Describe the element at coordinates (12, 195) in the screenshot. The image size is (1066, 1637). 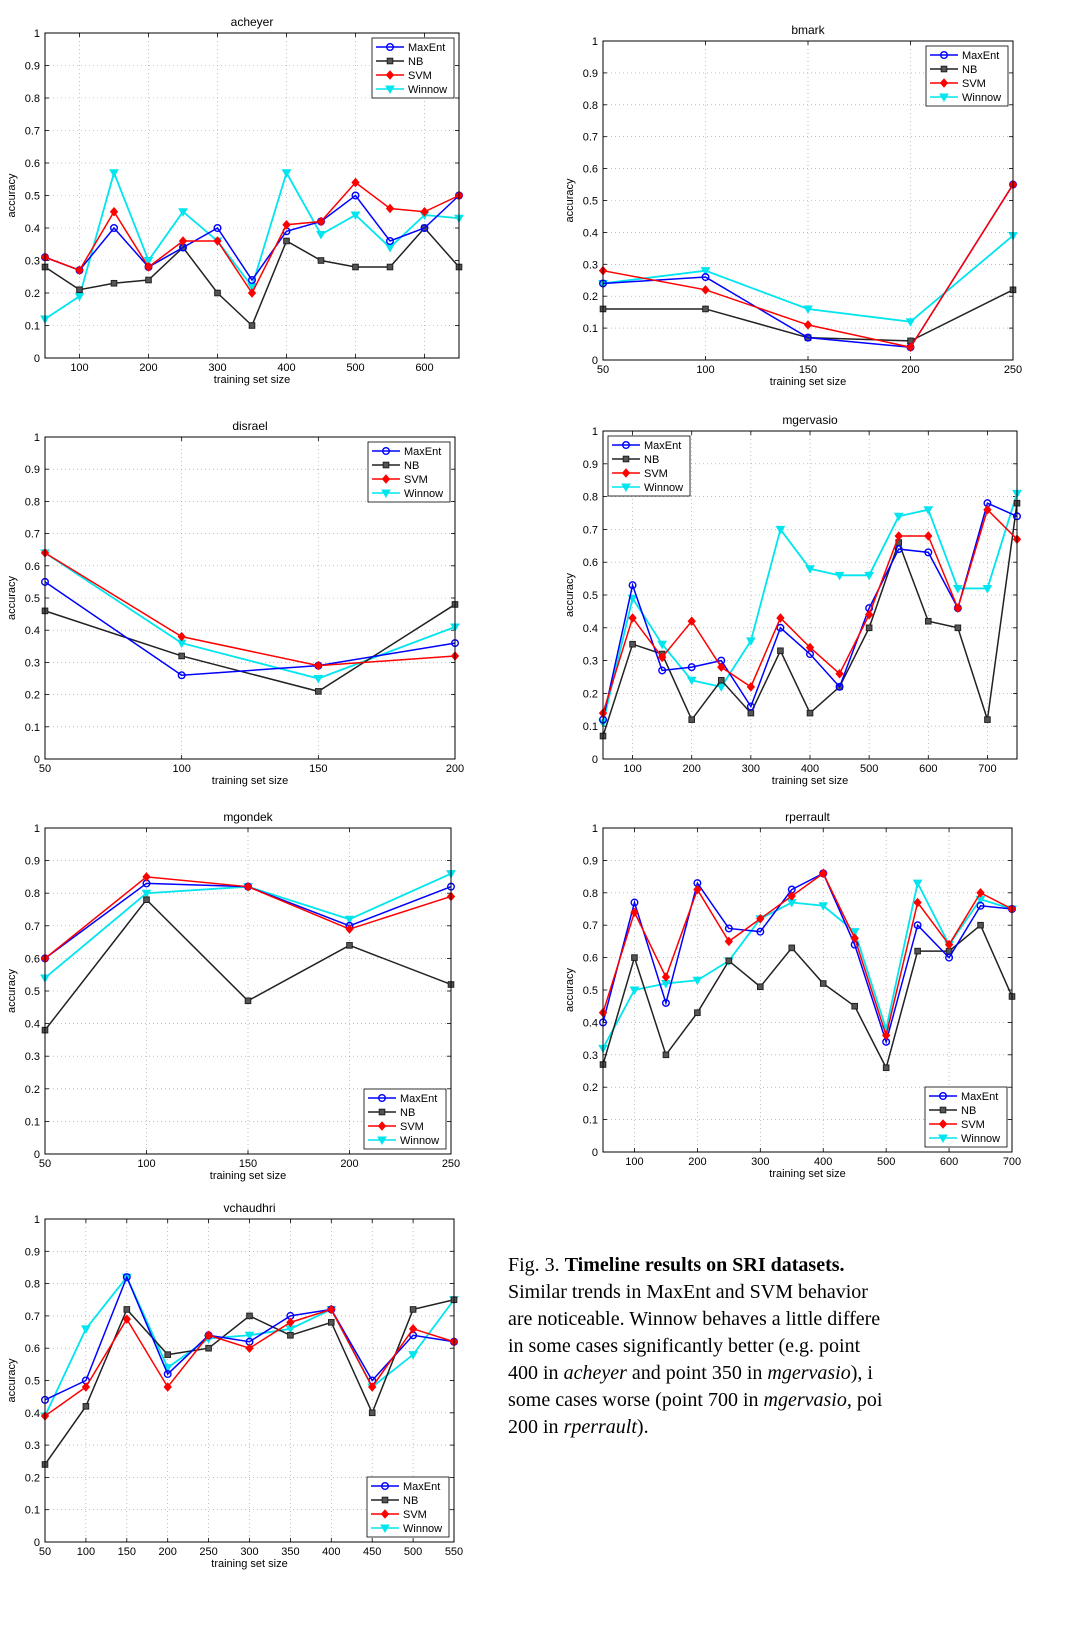
I see `y-axis-label: accuracy` at that location.